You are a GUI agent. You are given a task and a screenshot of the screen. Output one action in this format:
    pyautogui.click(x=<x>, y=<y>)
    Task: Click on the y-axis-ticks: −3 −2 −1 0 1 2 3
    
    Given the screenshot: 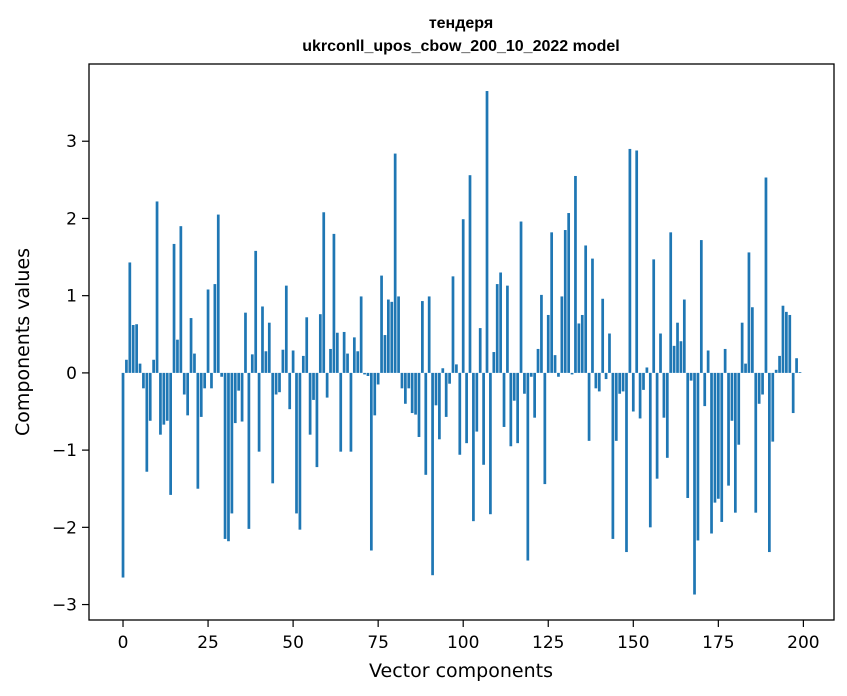 What is the action you would take?
    pyautogui.click(x=70, y=374)
    